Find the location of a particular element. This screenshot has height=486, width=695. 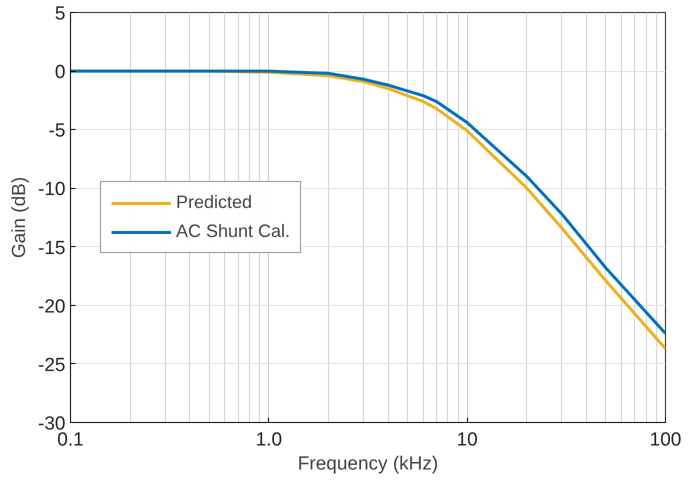

y-tick-label: -15 is located at coordinates (52, 248).